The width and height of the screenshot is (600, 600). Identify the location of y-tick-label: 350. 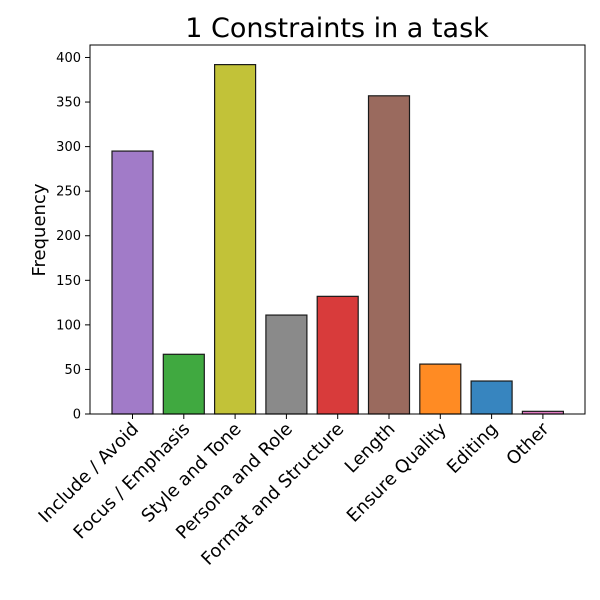
(68, 103).